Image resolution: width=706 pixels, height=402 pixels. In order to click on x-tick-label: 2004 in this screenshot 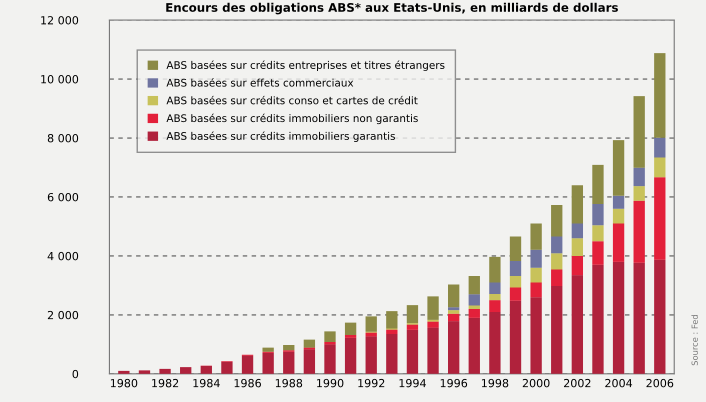, I will do `click(618, 383)`.